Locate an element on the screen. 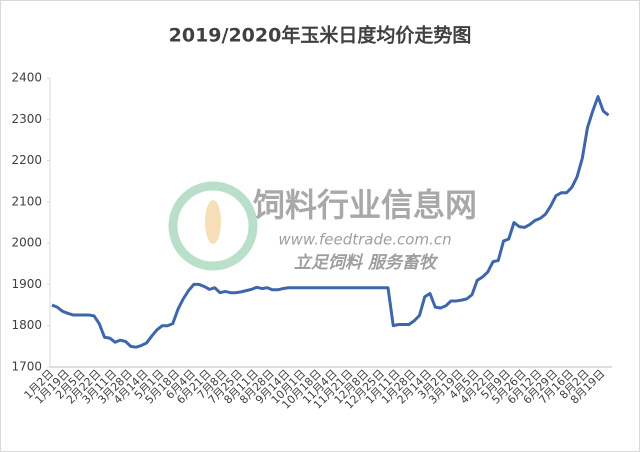 The width and height of the screenshot is (640, 452). y-tick-label: 2200 is located at coordinates (26, 160).